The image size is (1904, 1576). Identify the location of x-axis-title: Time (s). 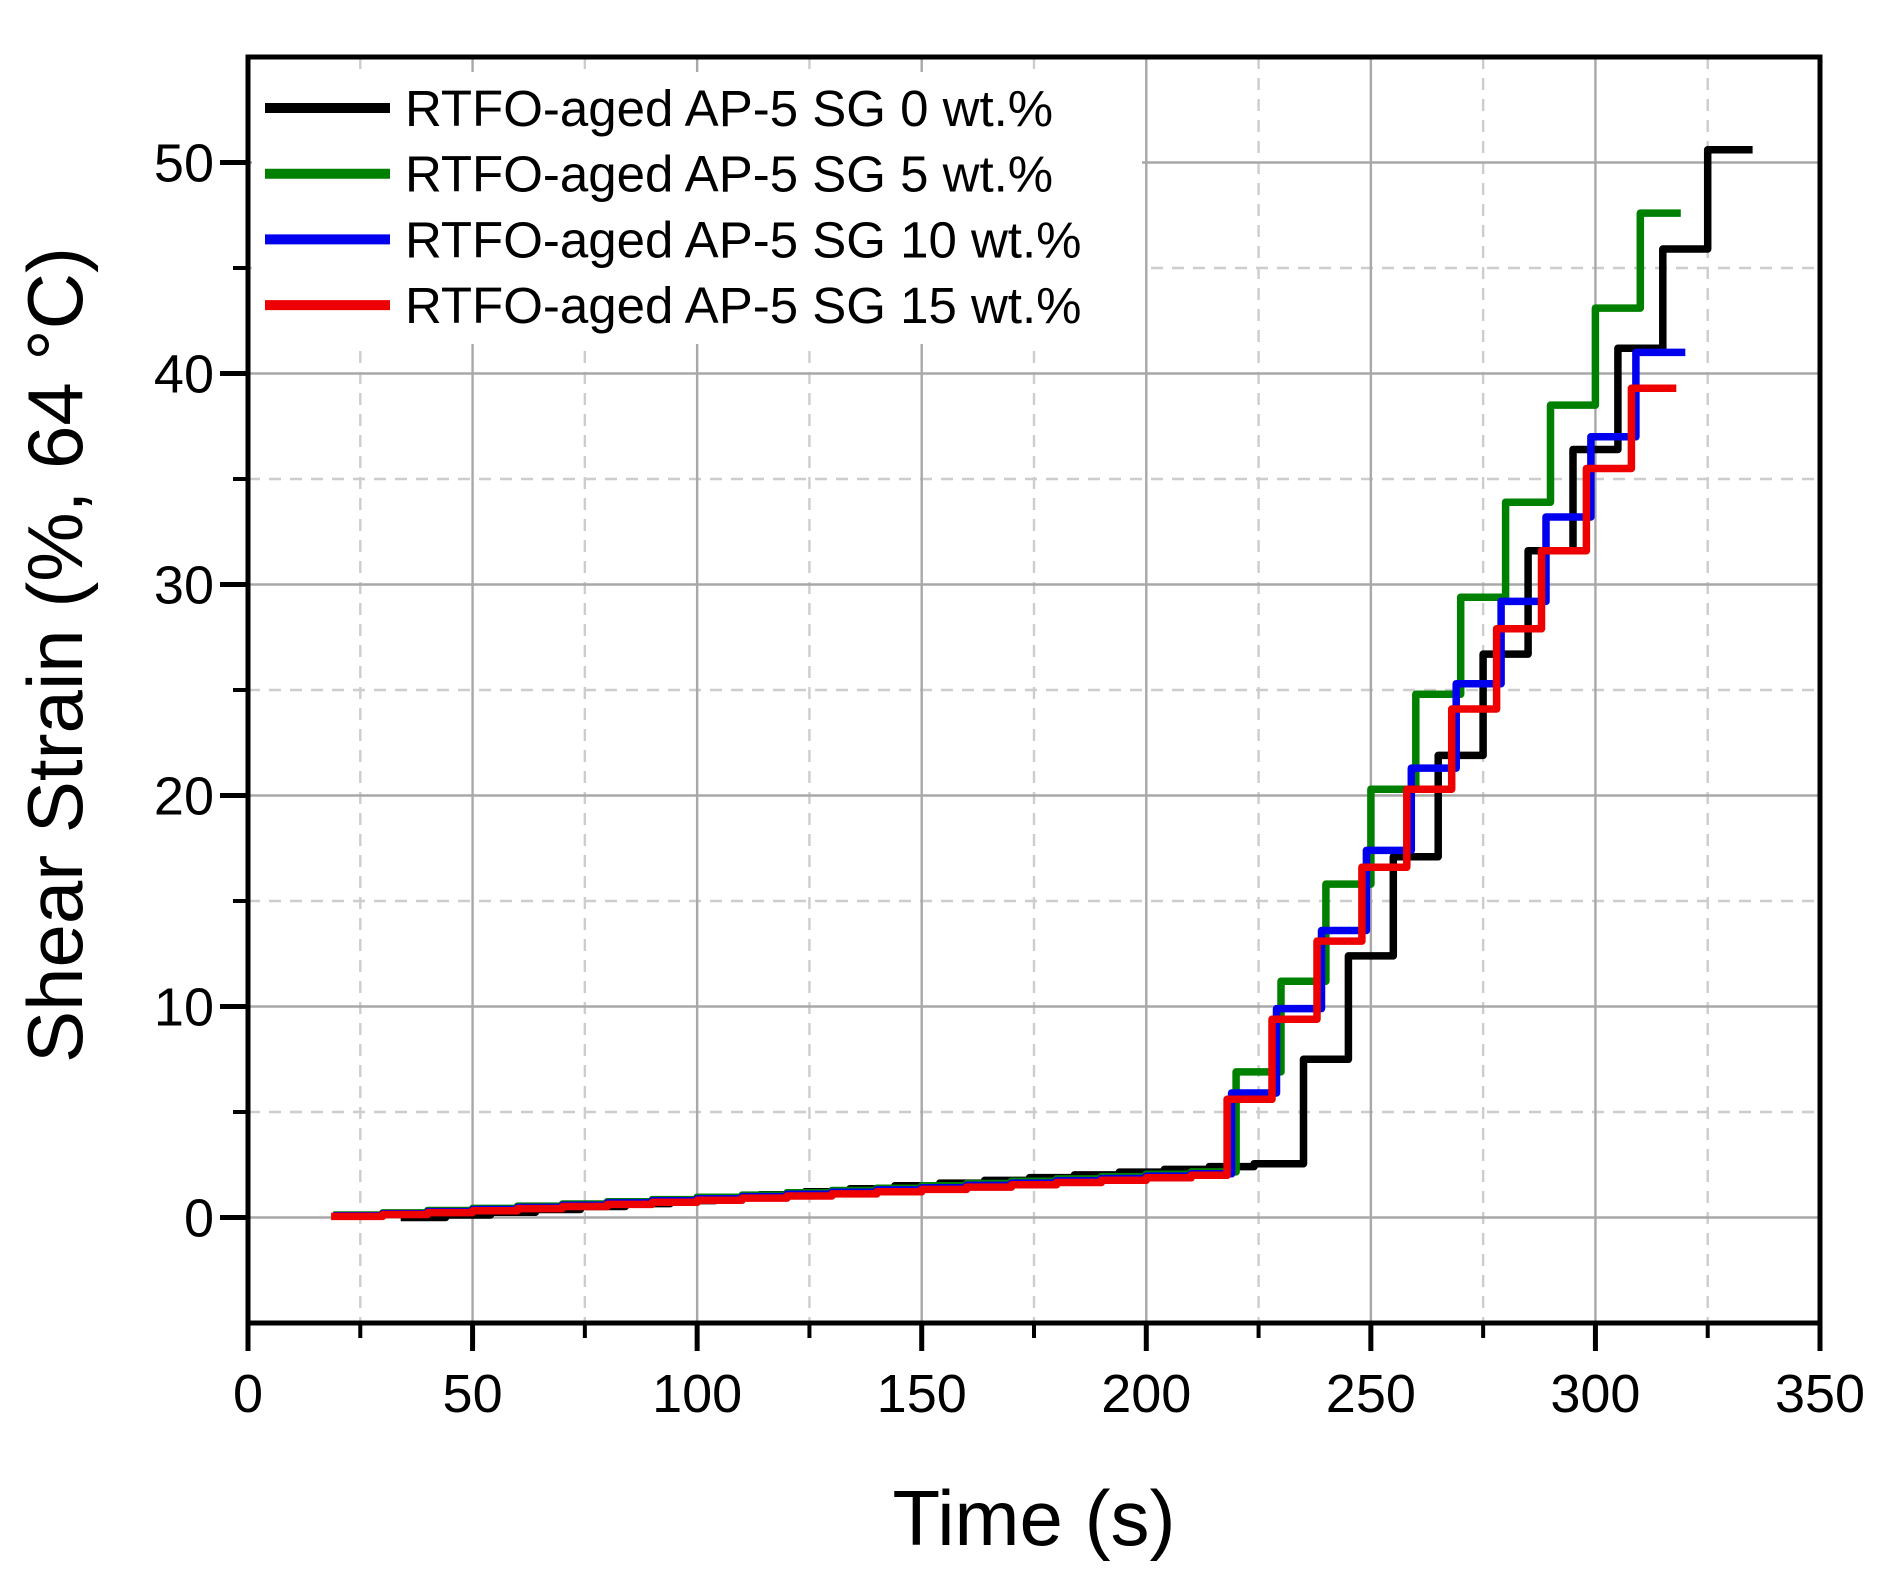
(1033, 1518).